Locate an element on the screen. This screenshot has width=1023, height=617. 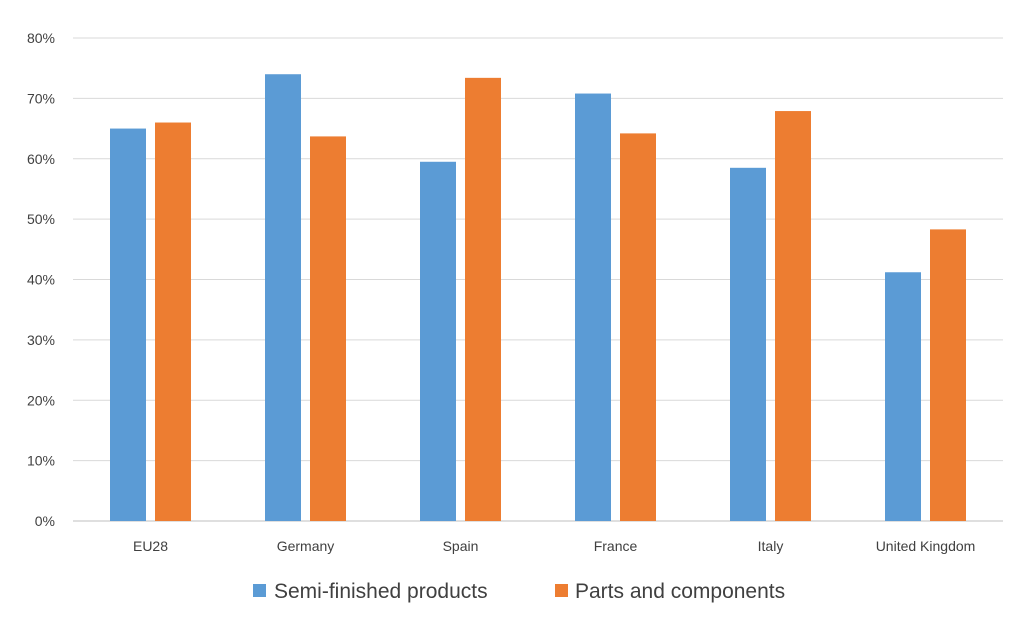
y-tick-label: 40% is located at coordinates (41, 280).